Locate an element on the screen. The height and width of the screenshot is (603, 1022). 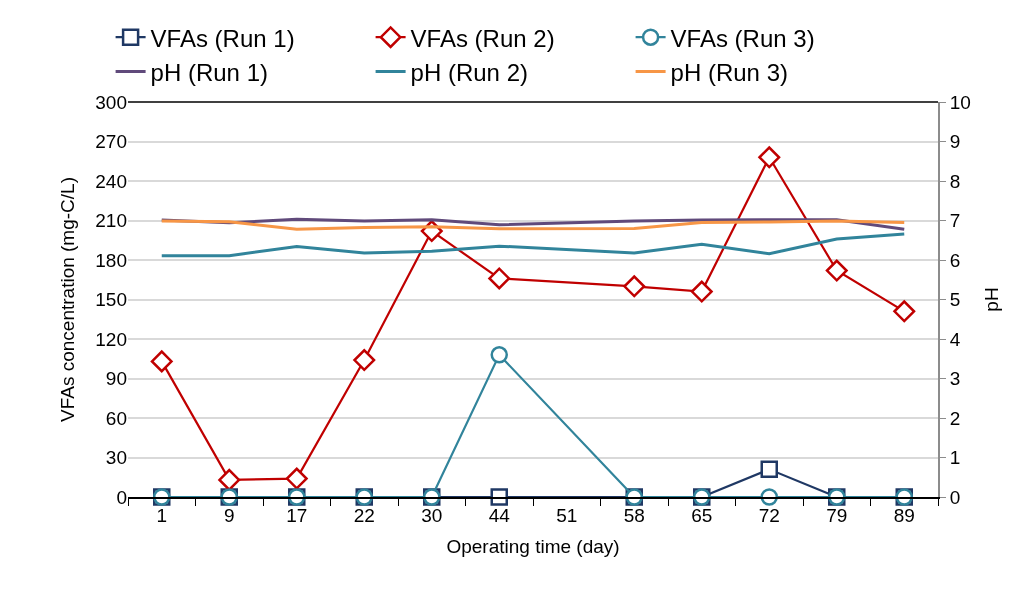
legend-label: VFAs (Run 3) is located at coordinates (742, 38).